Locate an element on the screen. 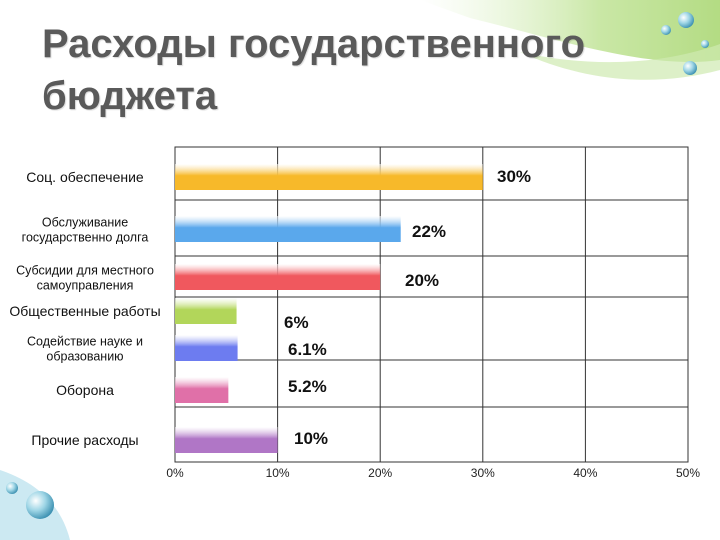 The height and width of the screenshot is (540, 720). category-label: Оборона is located at coordinates (85, 390).